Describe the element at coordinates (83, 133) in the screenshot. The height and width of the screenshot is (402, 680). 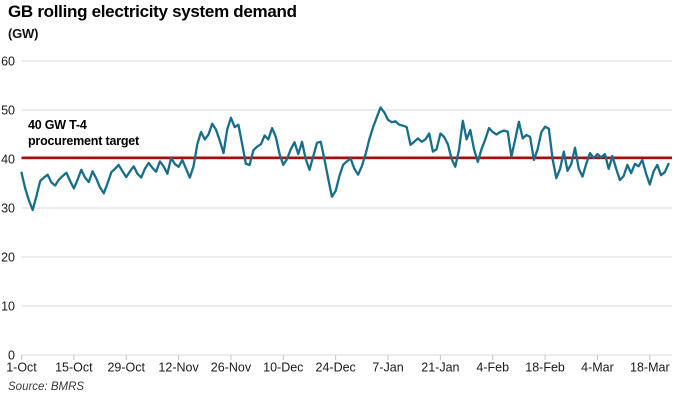
I see `target-annotation: 40 GW T-4 procurement target` at that location.